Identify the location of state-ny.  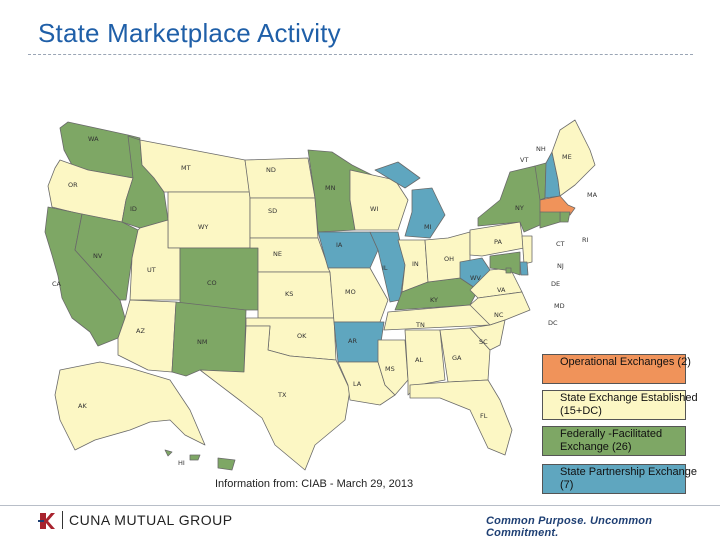
(511, 199).